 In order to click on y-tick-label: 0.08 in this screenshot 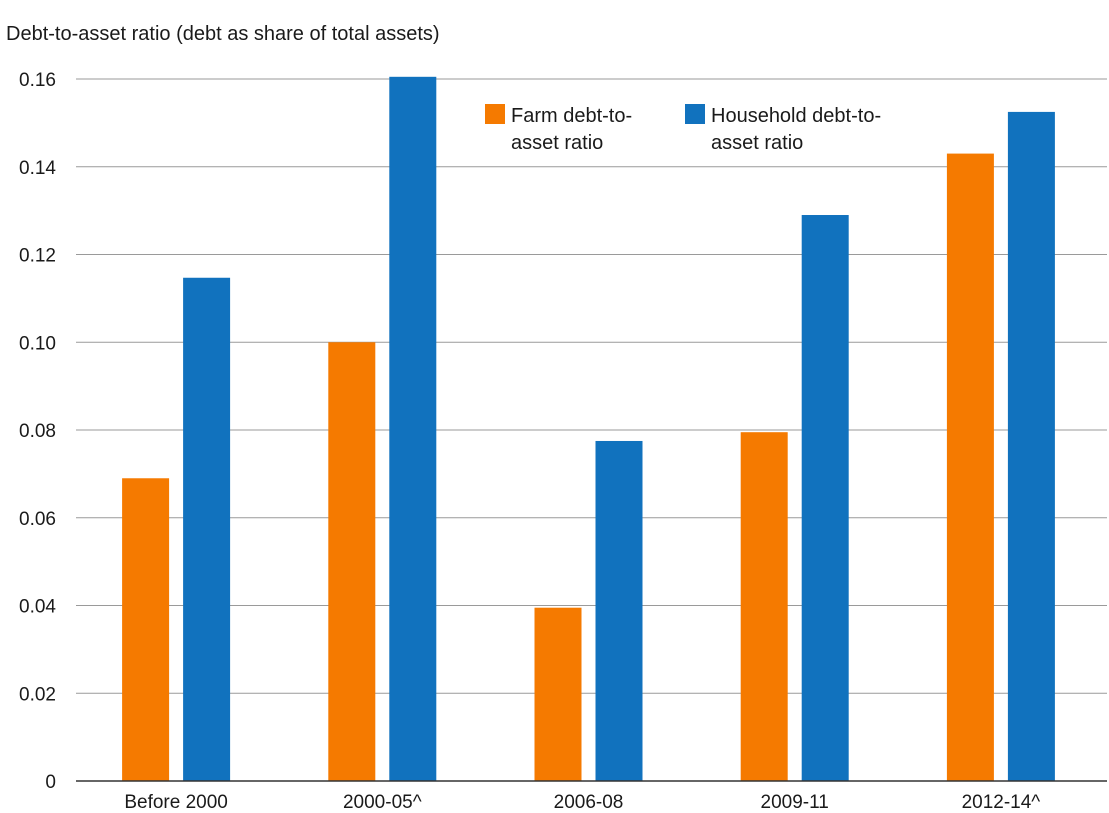, I will do `click(37, 431)`.